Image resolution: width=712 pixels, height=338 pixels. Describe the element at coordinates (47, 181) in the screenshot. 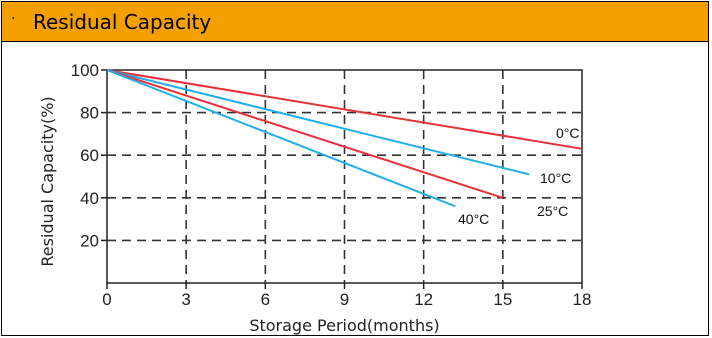

I see `y-axis-label: Residual Capacity(%)` at that location.